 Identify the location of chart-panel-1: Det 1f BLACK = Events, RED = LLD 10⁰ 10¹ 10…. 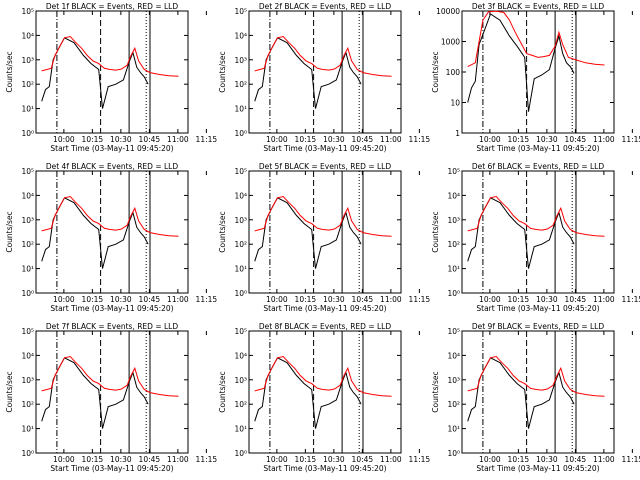
(111, 77).